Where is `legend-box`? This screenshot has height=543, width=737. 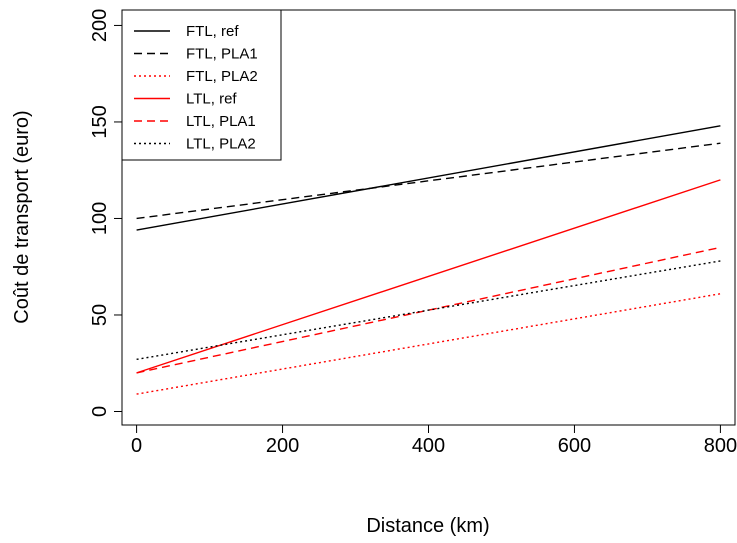 legend-box is located at coordinates (201, 85).